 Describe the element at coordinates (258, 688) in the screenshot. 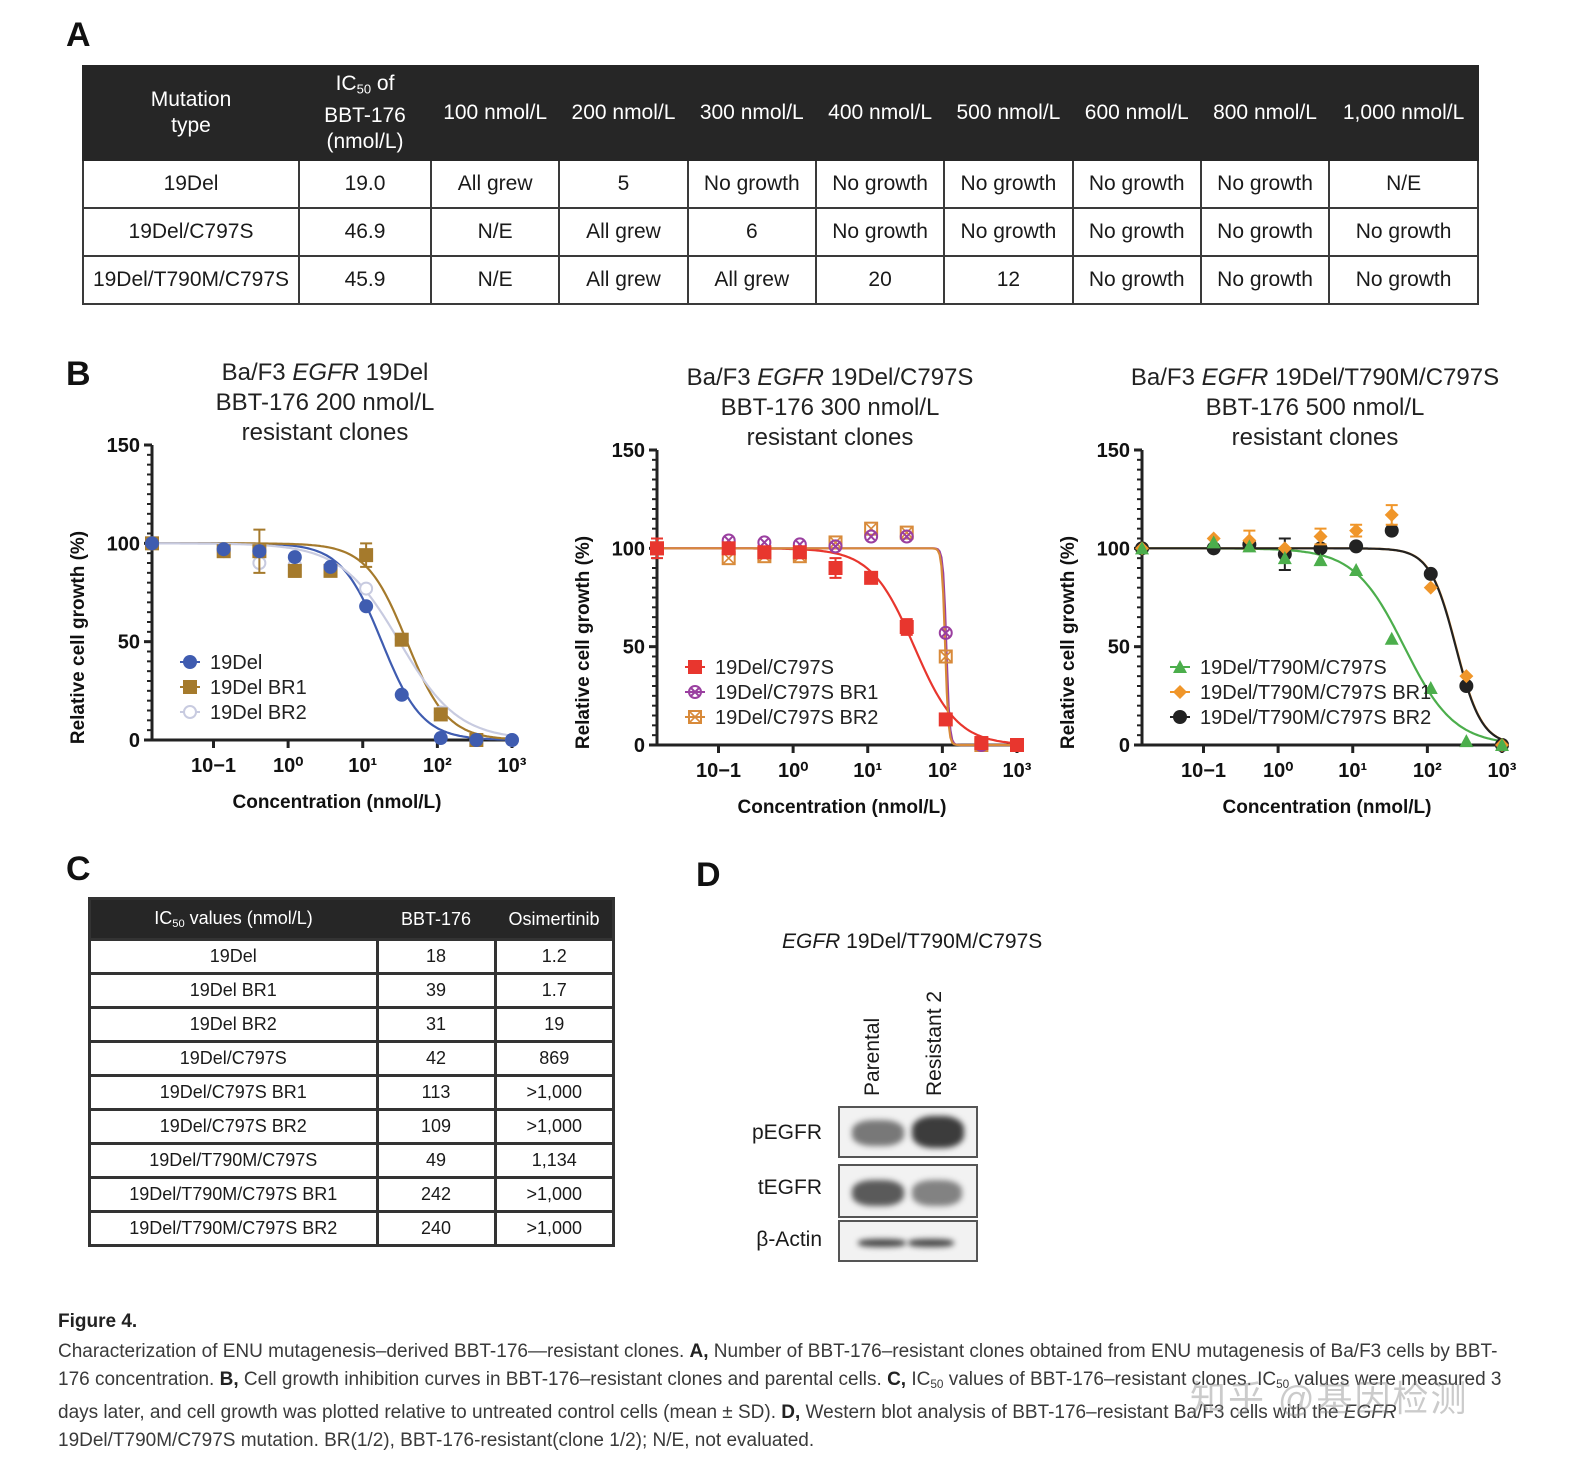

I see `legend-label: 19Del BR1` at that location.